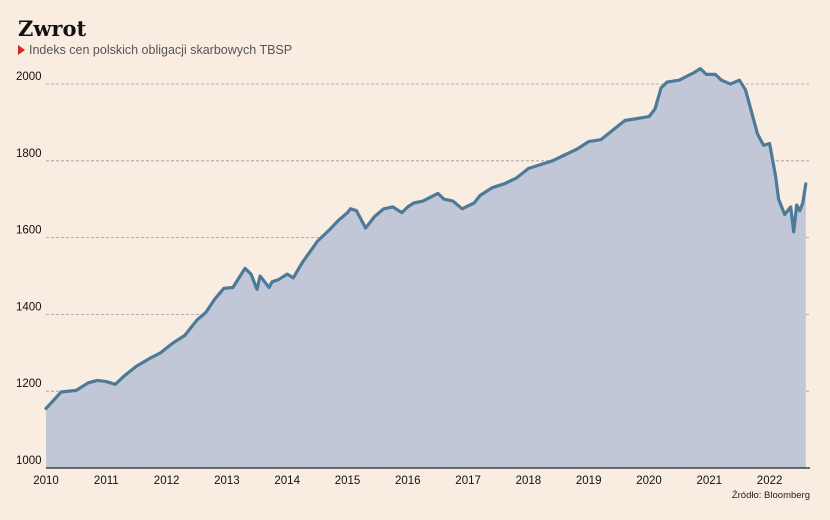  Describe the element at coordinates (29, 154) in the screenshot. I see `y-tick-label: 1800` at that location.